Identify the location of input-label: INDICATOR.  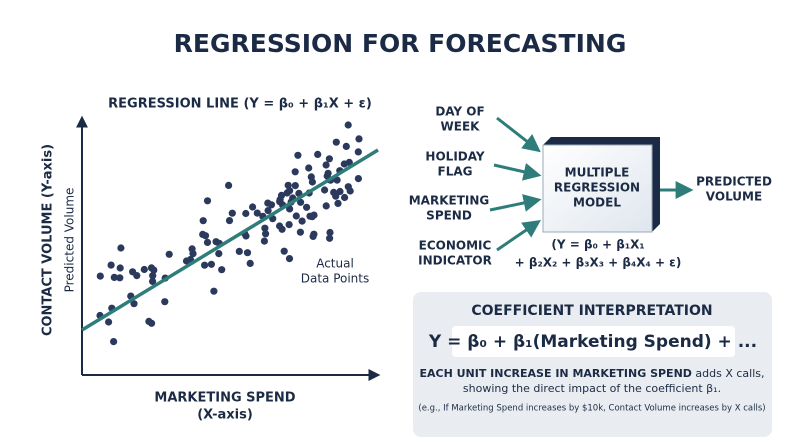
(455, 261).